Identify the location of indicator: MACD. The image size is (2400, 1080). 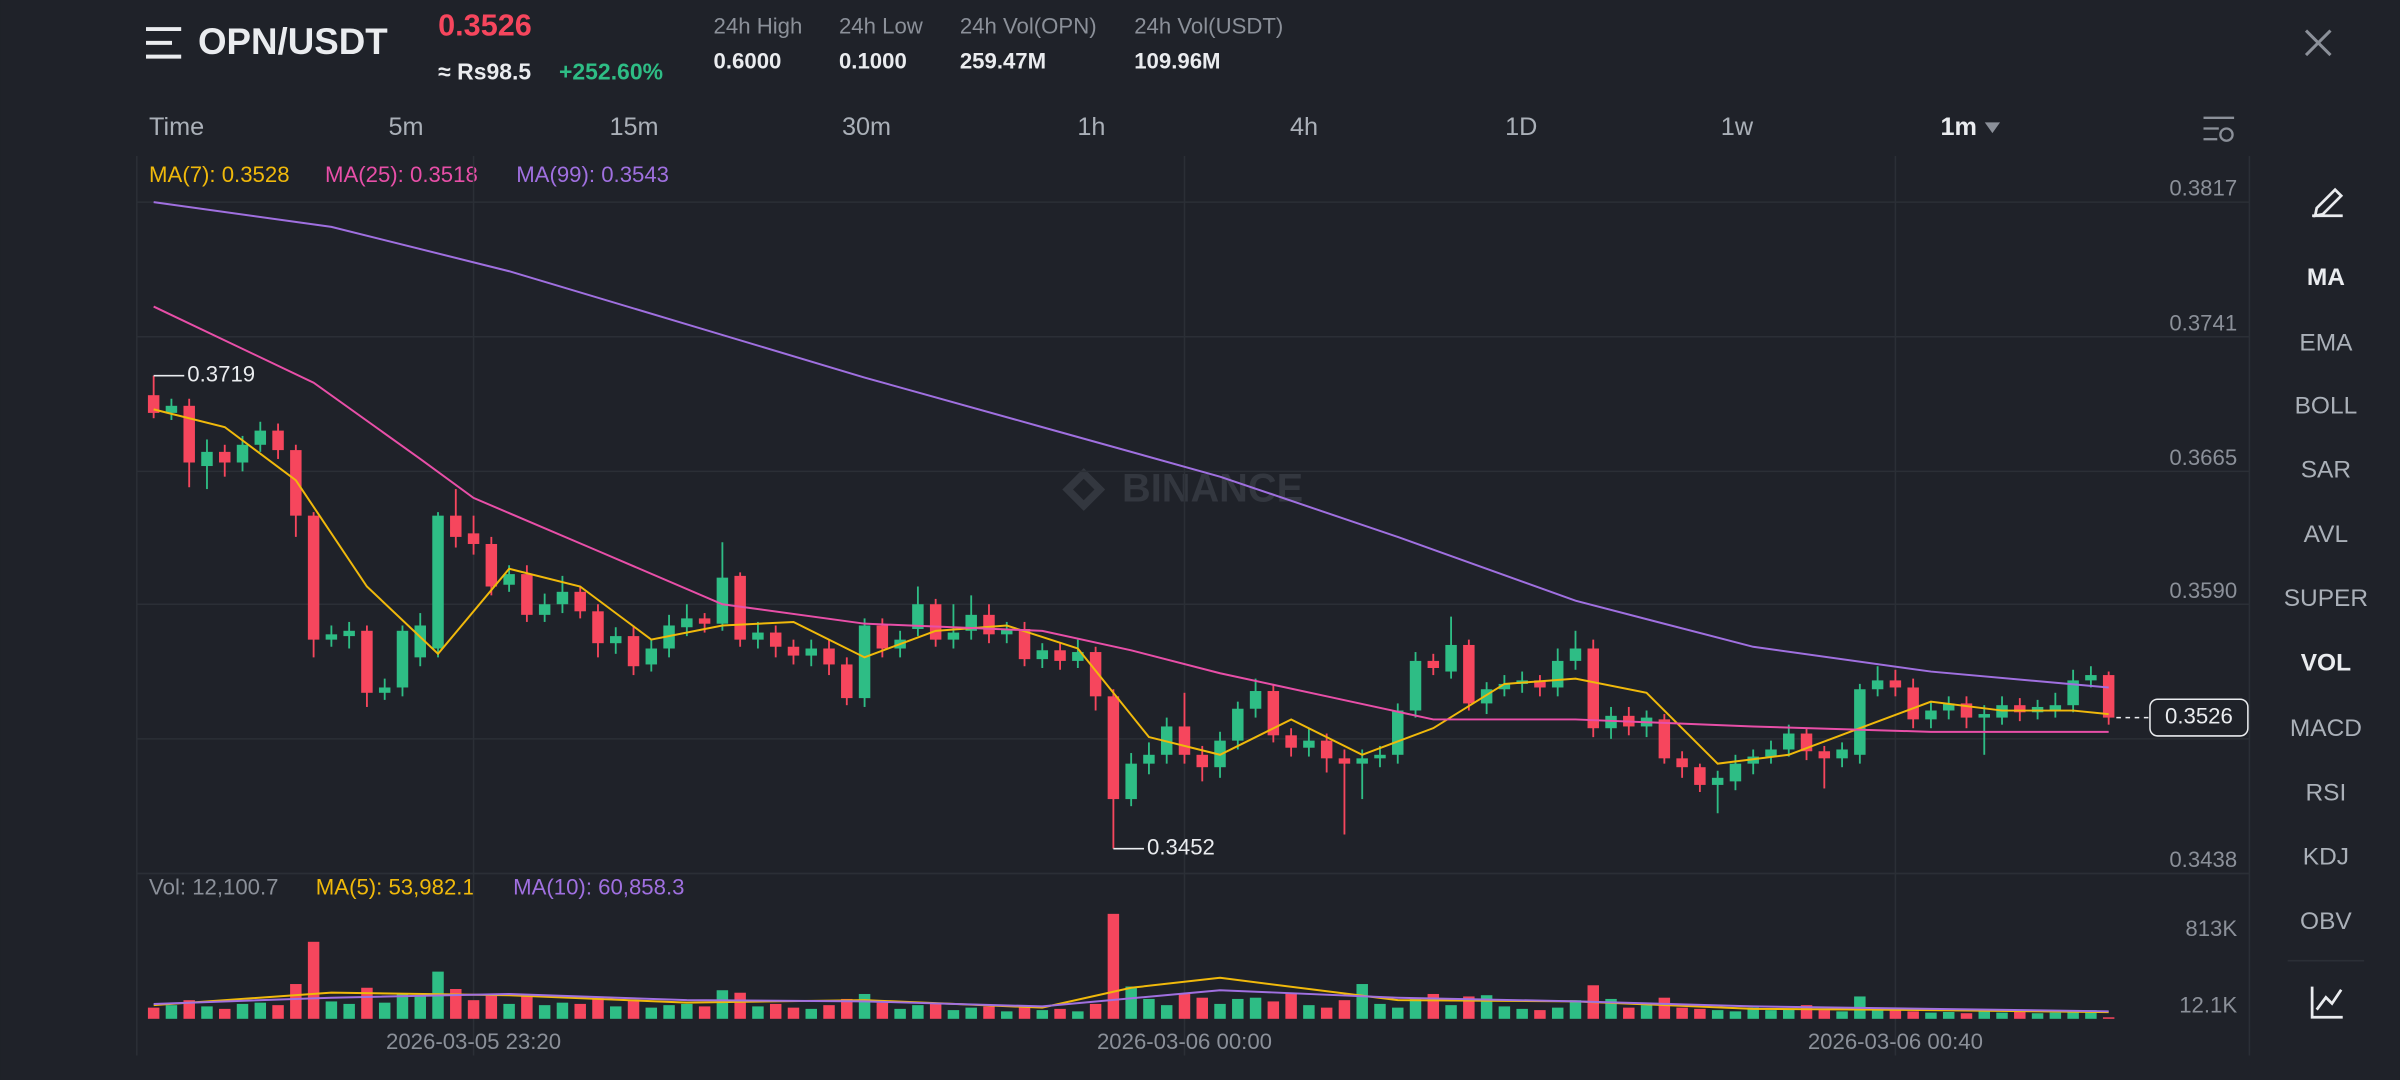
(2326, 728).